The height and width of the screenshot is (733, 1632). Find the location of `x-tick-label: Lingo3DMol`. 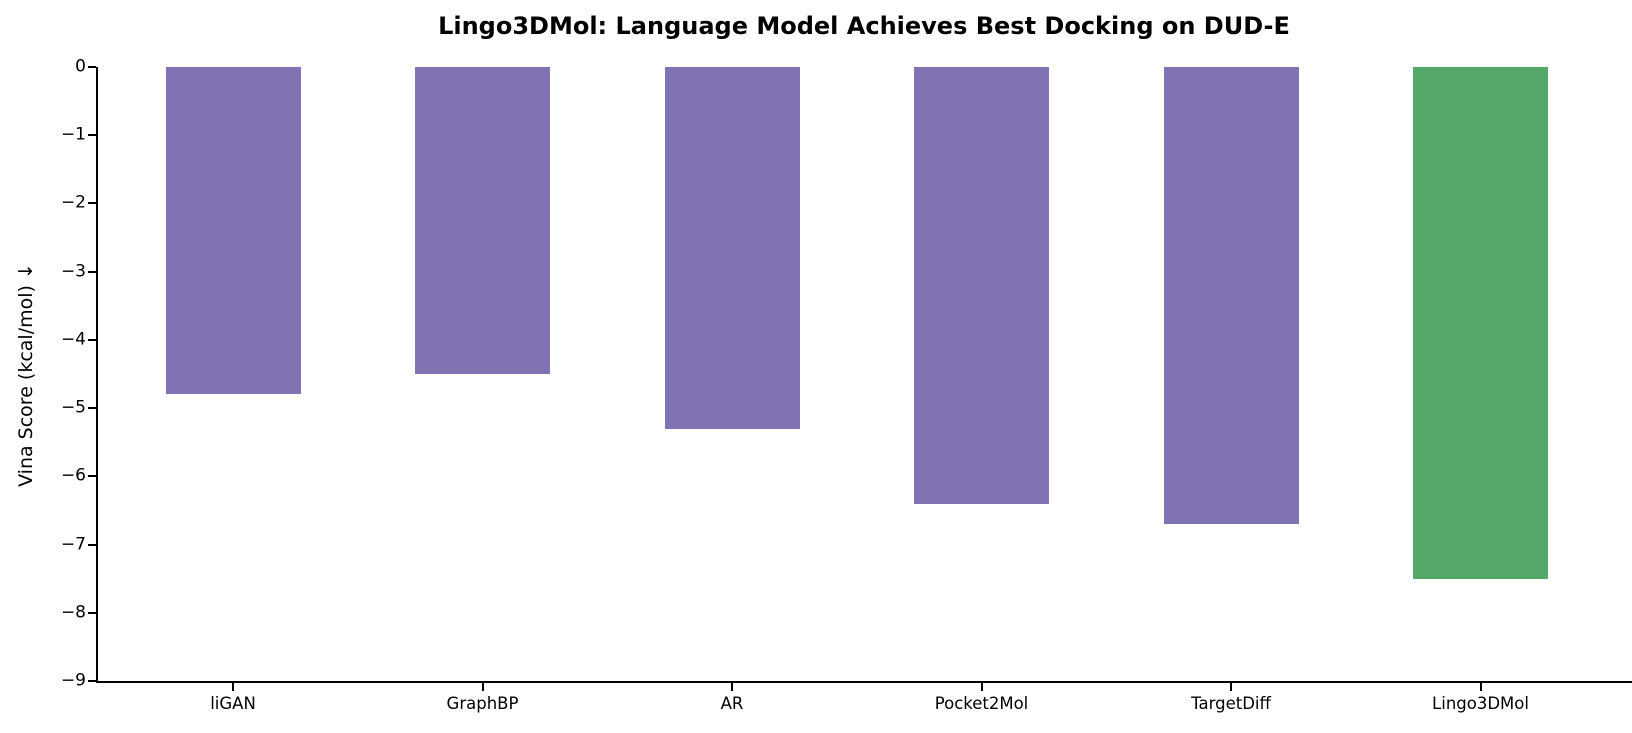

x-tick-label: Lingo3DMol is located at coordinates (1480, 703).